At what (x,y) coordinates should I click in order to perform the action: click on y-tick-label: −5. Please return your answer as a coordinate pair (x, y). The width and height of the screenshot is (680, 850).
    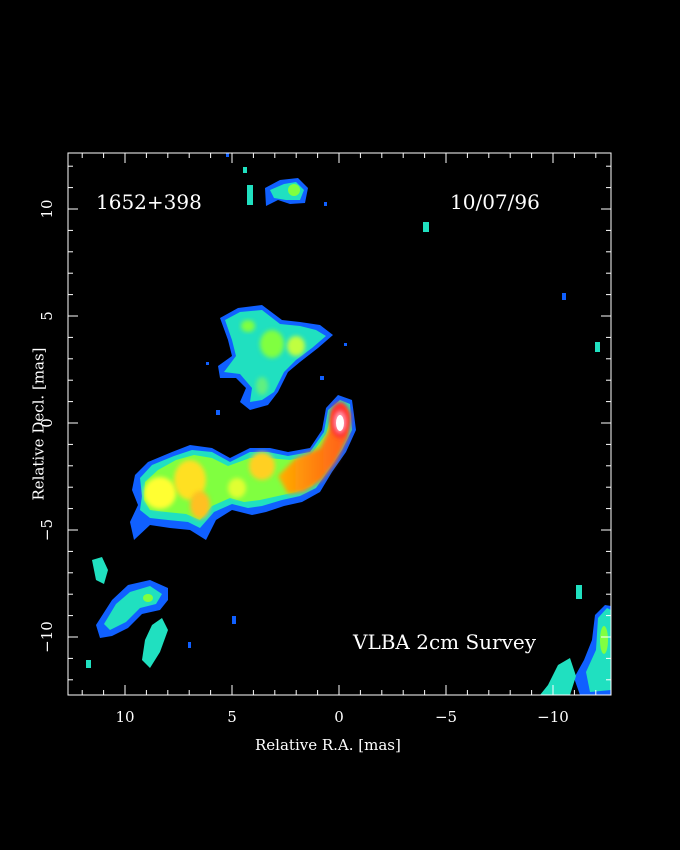
    Looking at the image, I should click on (47, 530).